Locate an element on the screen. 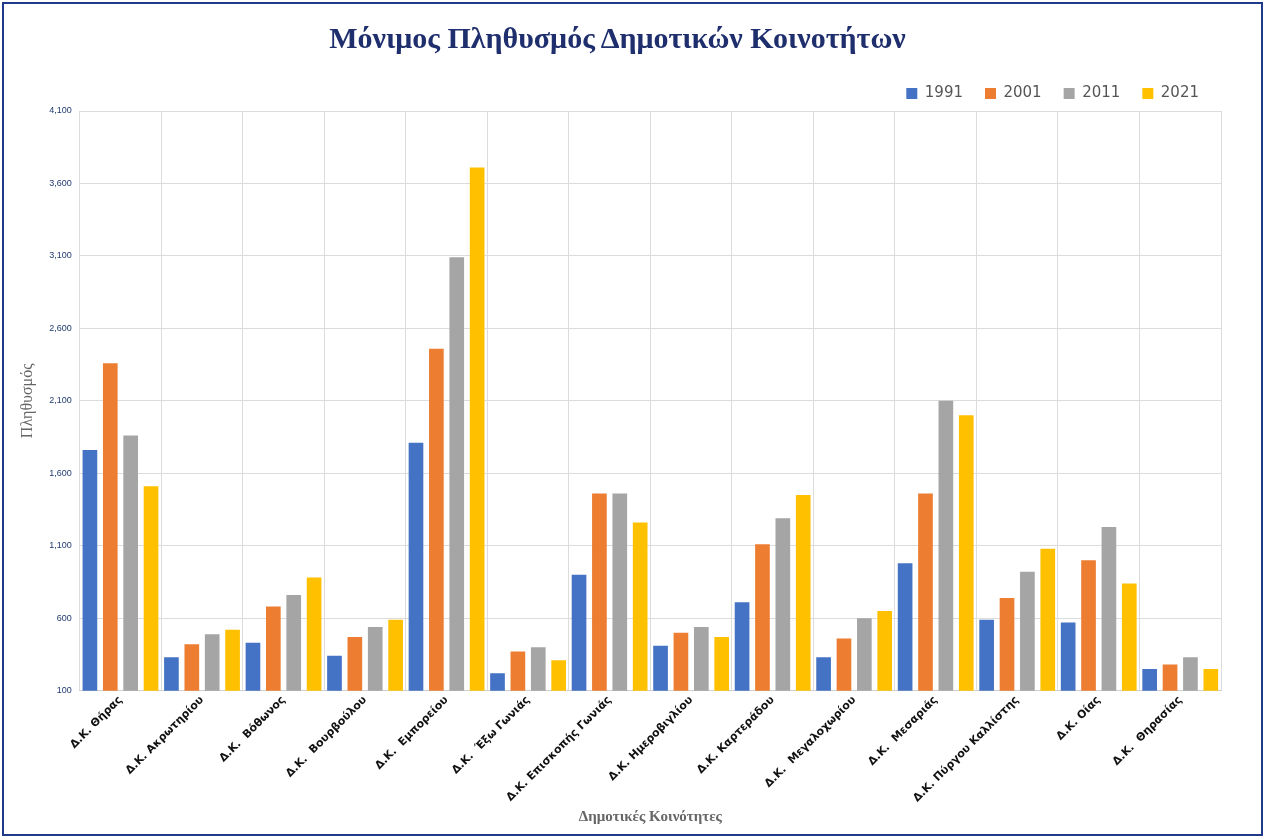 The image size is (1265, 838). y-tick-label: 600 is located at coordinates (64, 617).